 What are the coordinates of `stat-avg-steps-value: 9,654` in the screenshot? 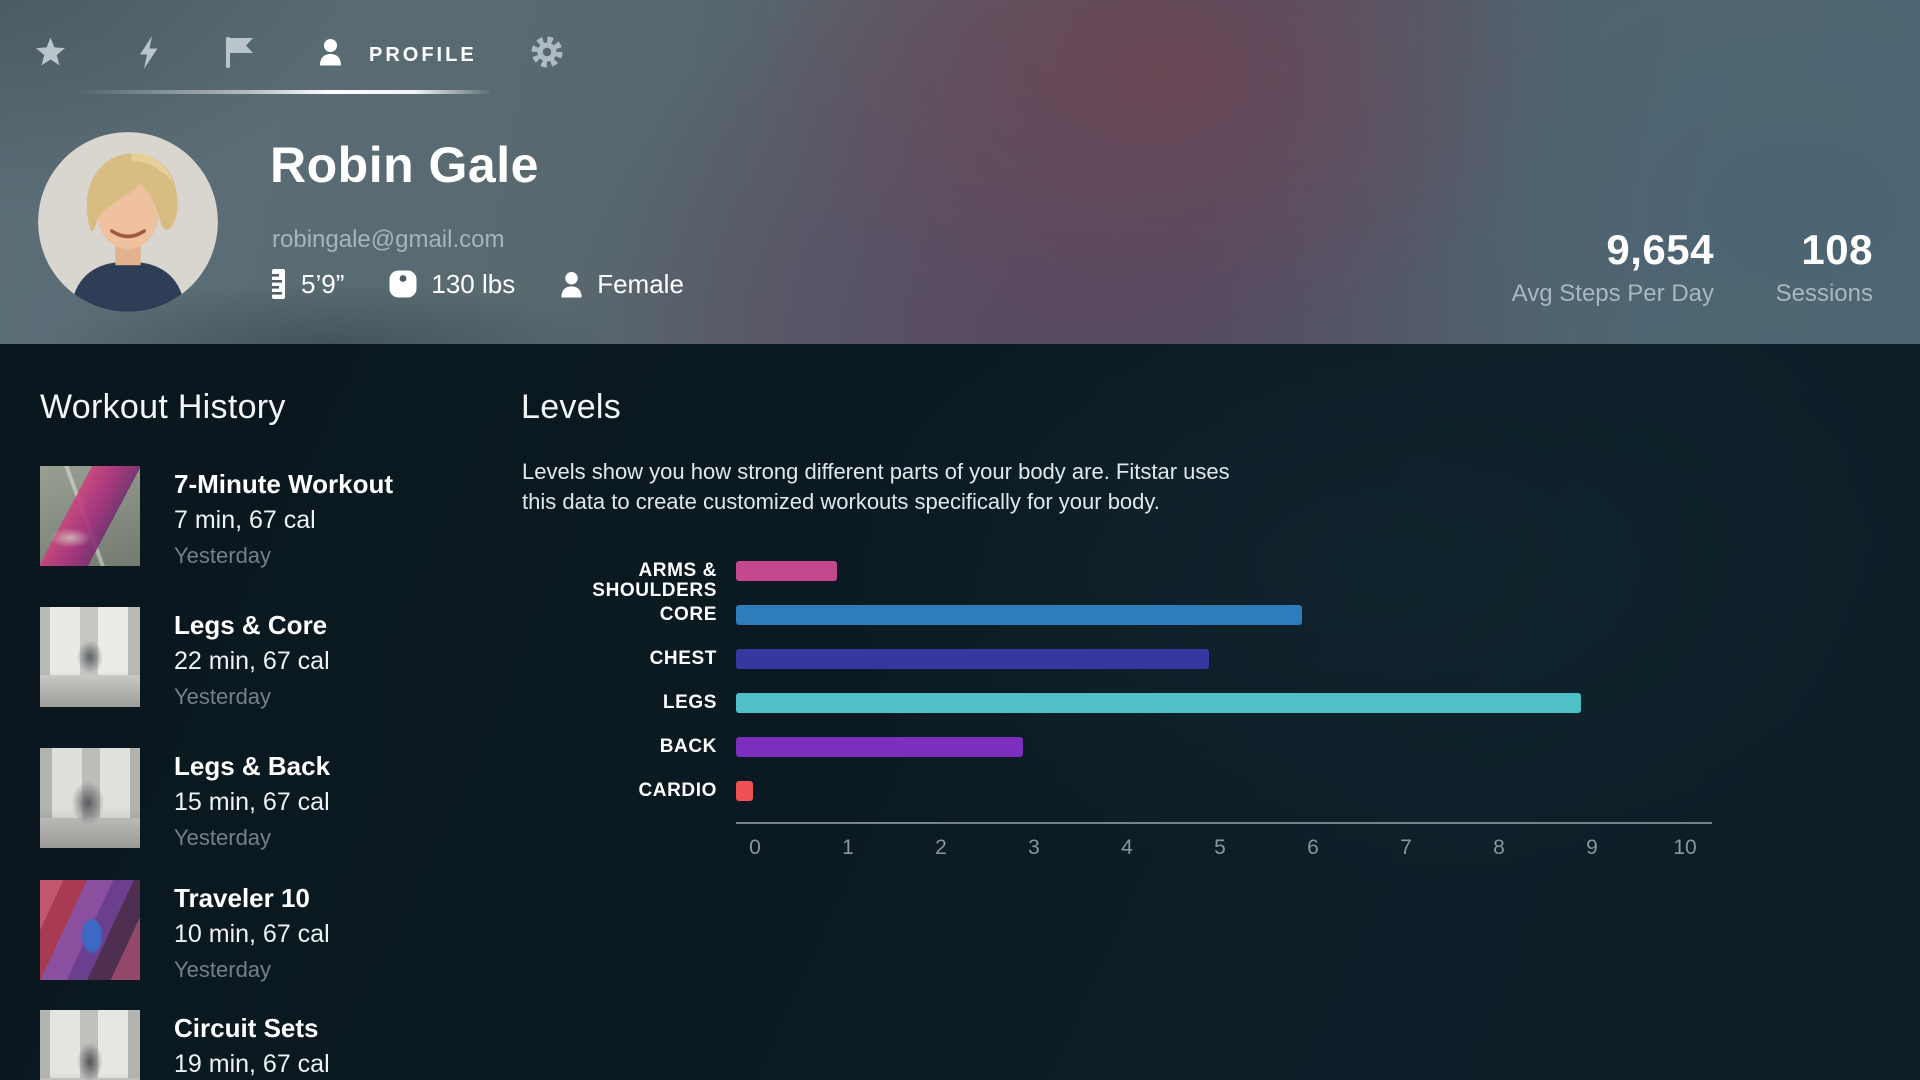 It's located at (1660, 249).